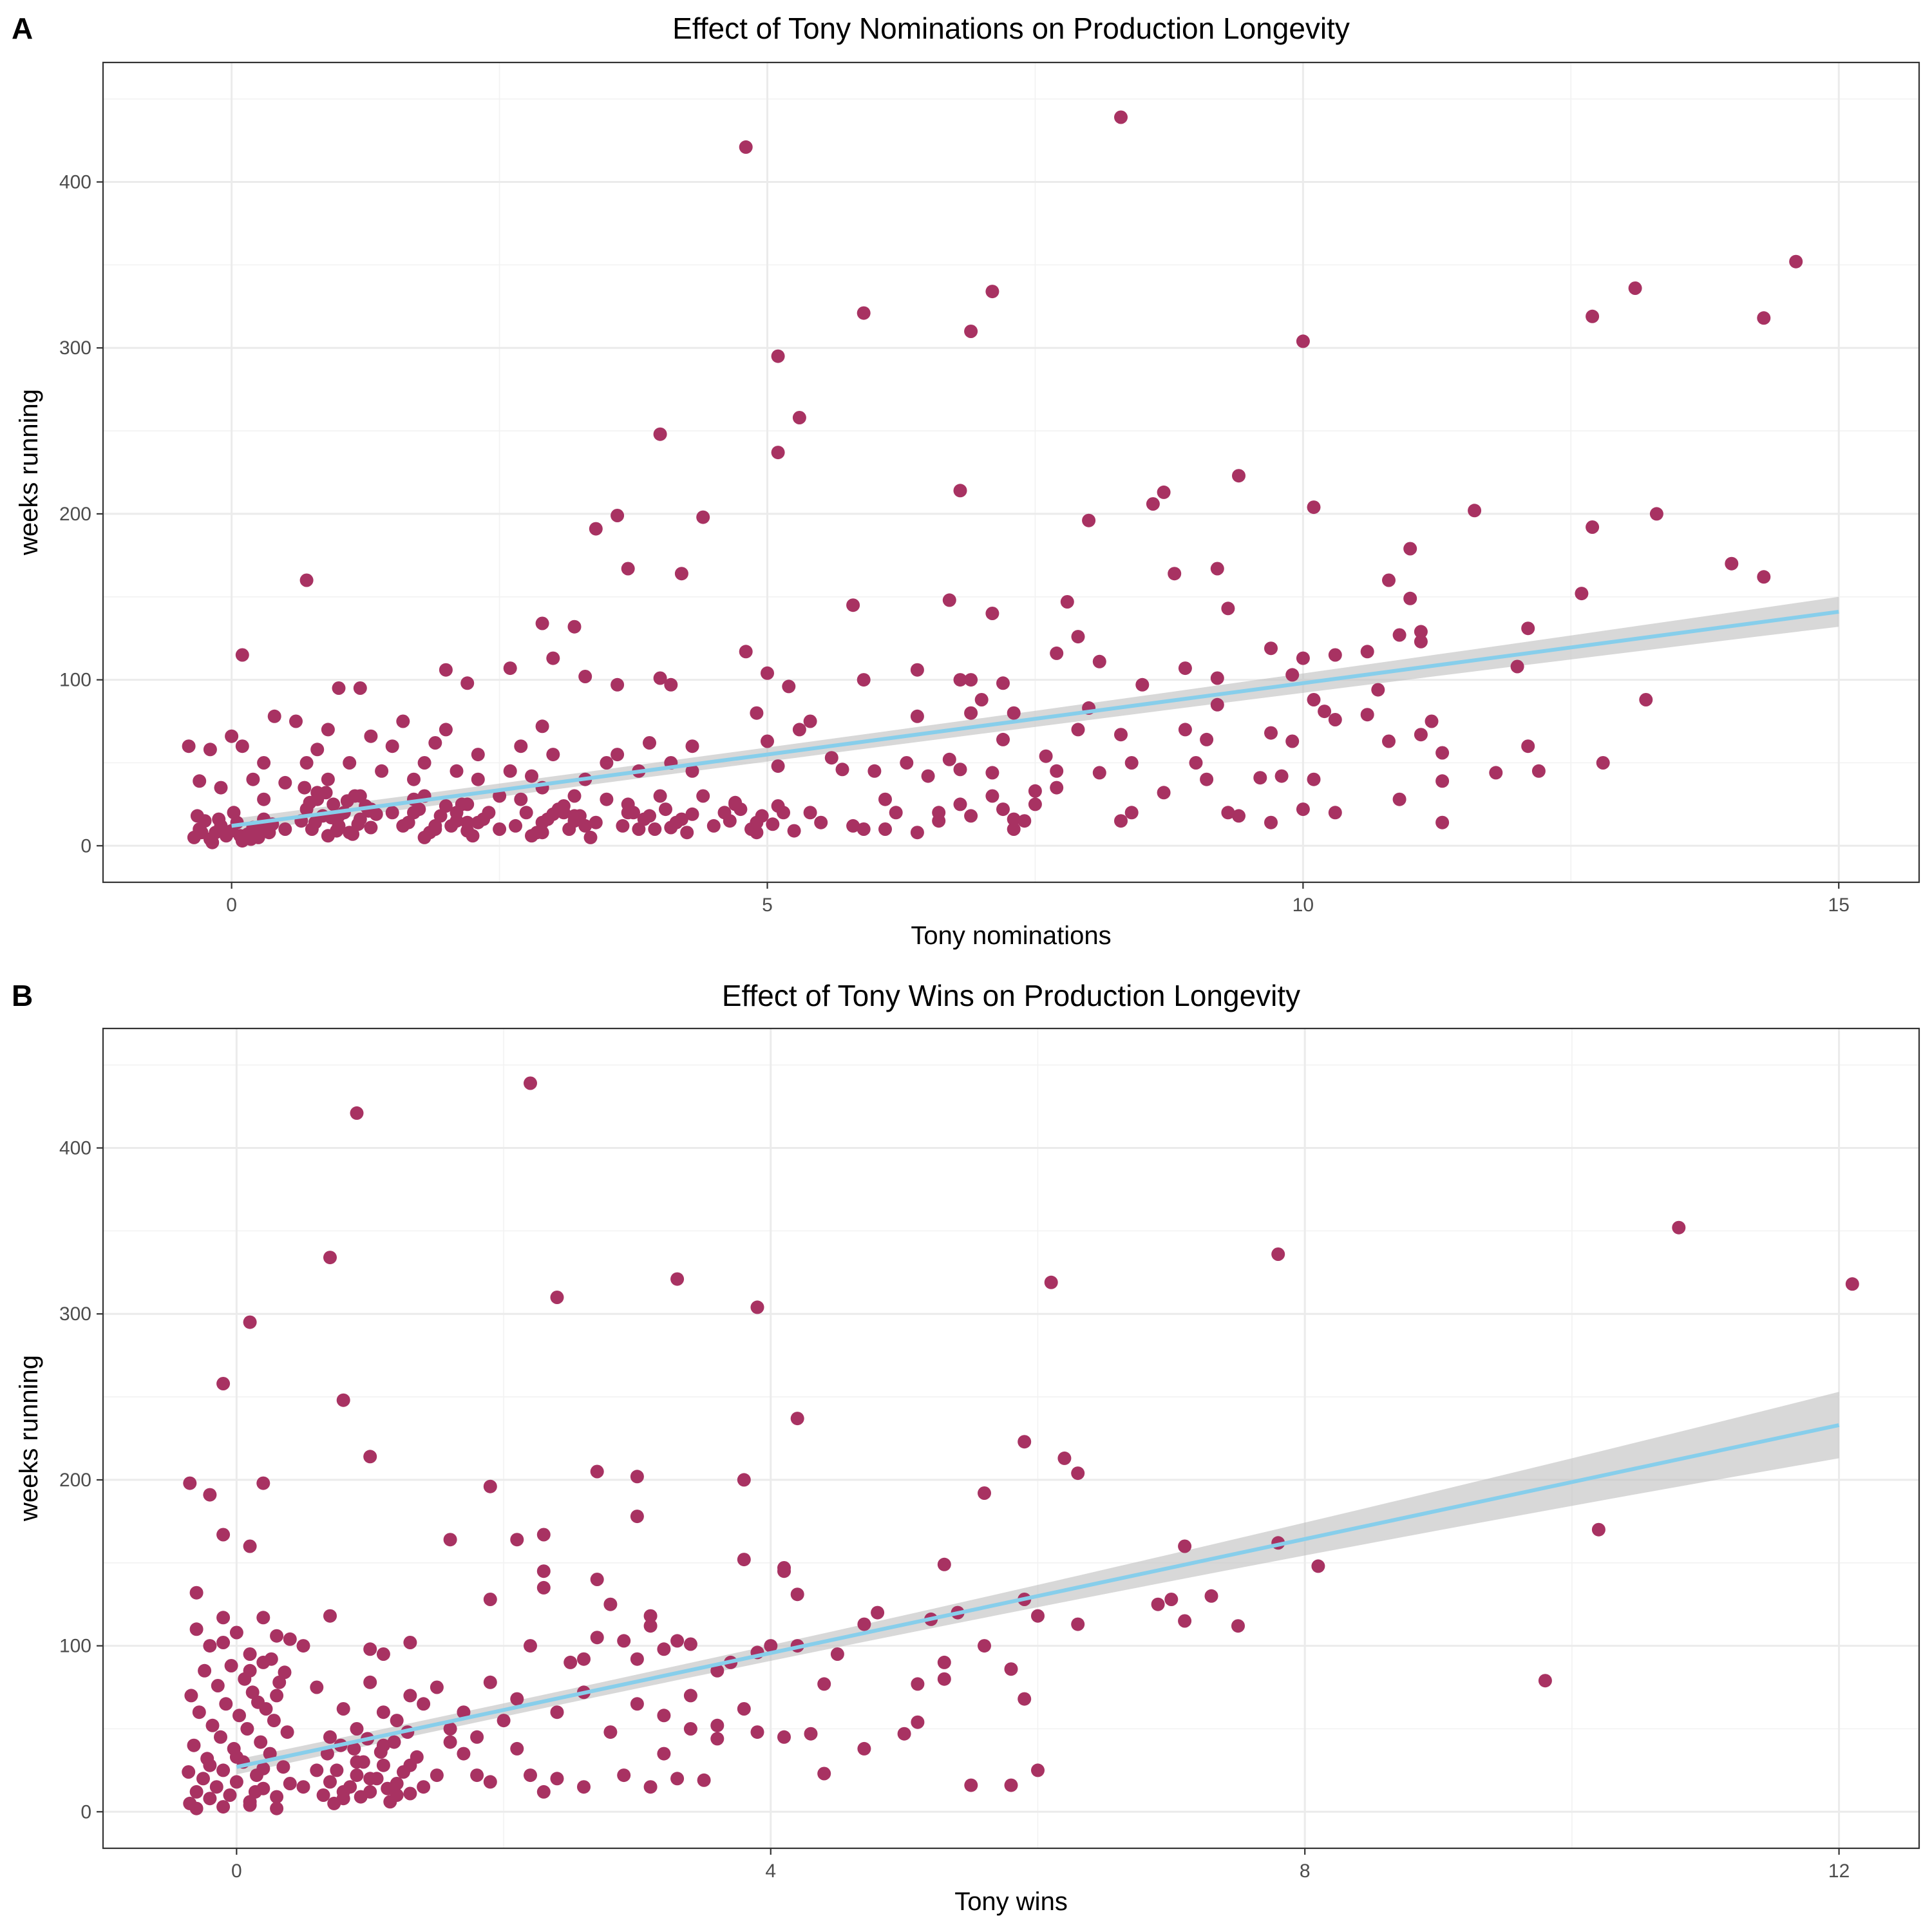 This screenshot has width=1932, height=1932. What do you see at coordinates (22, 996) in the screenshot?
I see `panel-tag-b: B` at bounding box center [22, 996].